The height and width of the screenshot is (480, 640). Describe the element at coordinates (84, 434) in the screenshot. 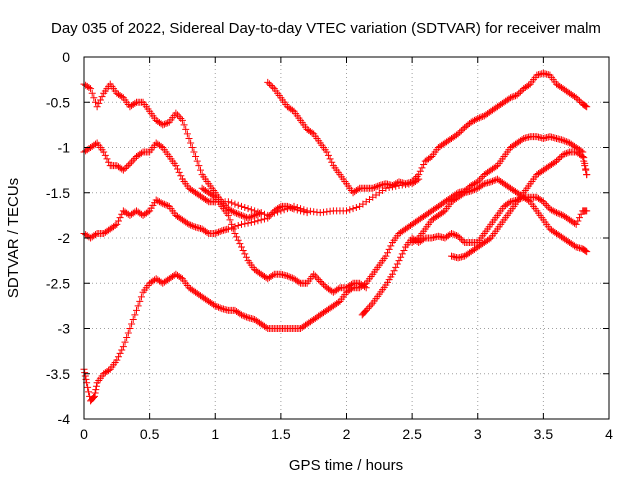

I see `x-tick-label: 0` at that location.